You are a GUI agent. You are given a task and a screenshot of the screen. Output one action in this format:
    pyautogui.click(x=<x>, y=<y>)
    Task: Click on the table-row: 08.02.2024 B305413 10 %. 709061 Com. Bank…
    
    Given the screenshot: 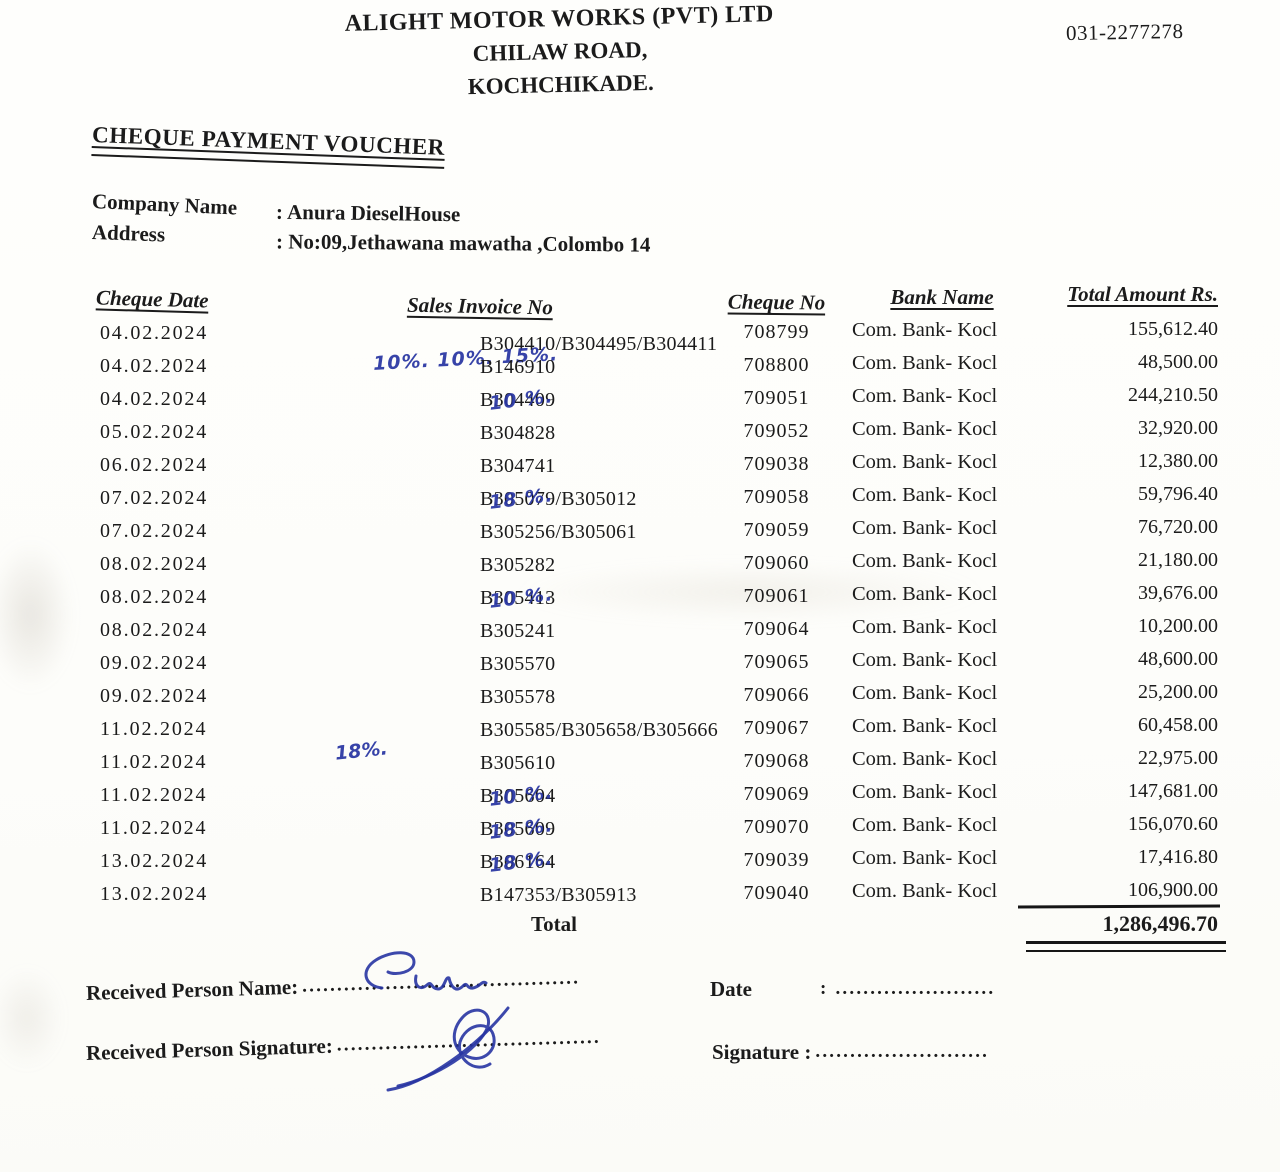 What is the action you would take?
    pyautogui.click(x=640, y=598)
    